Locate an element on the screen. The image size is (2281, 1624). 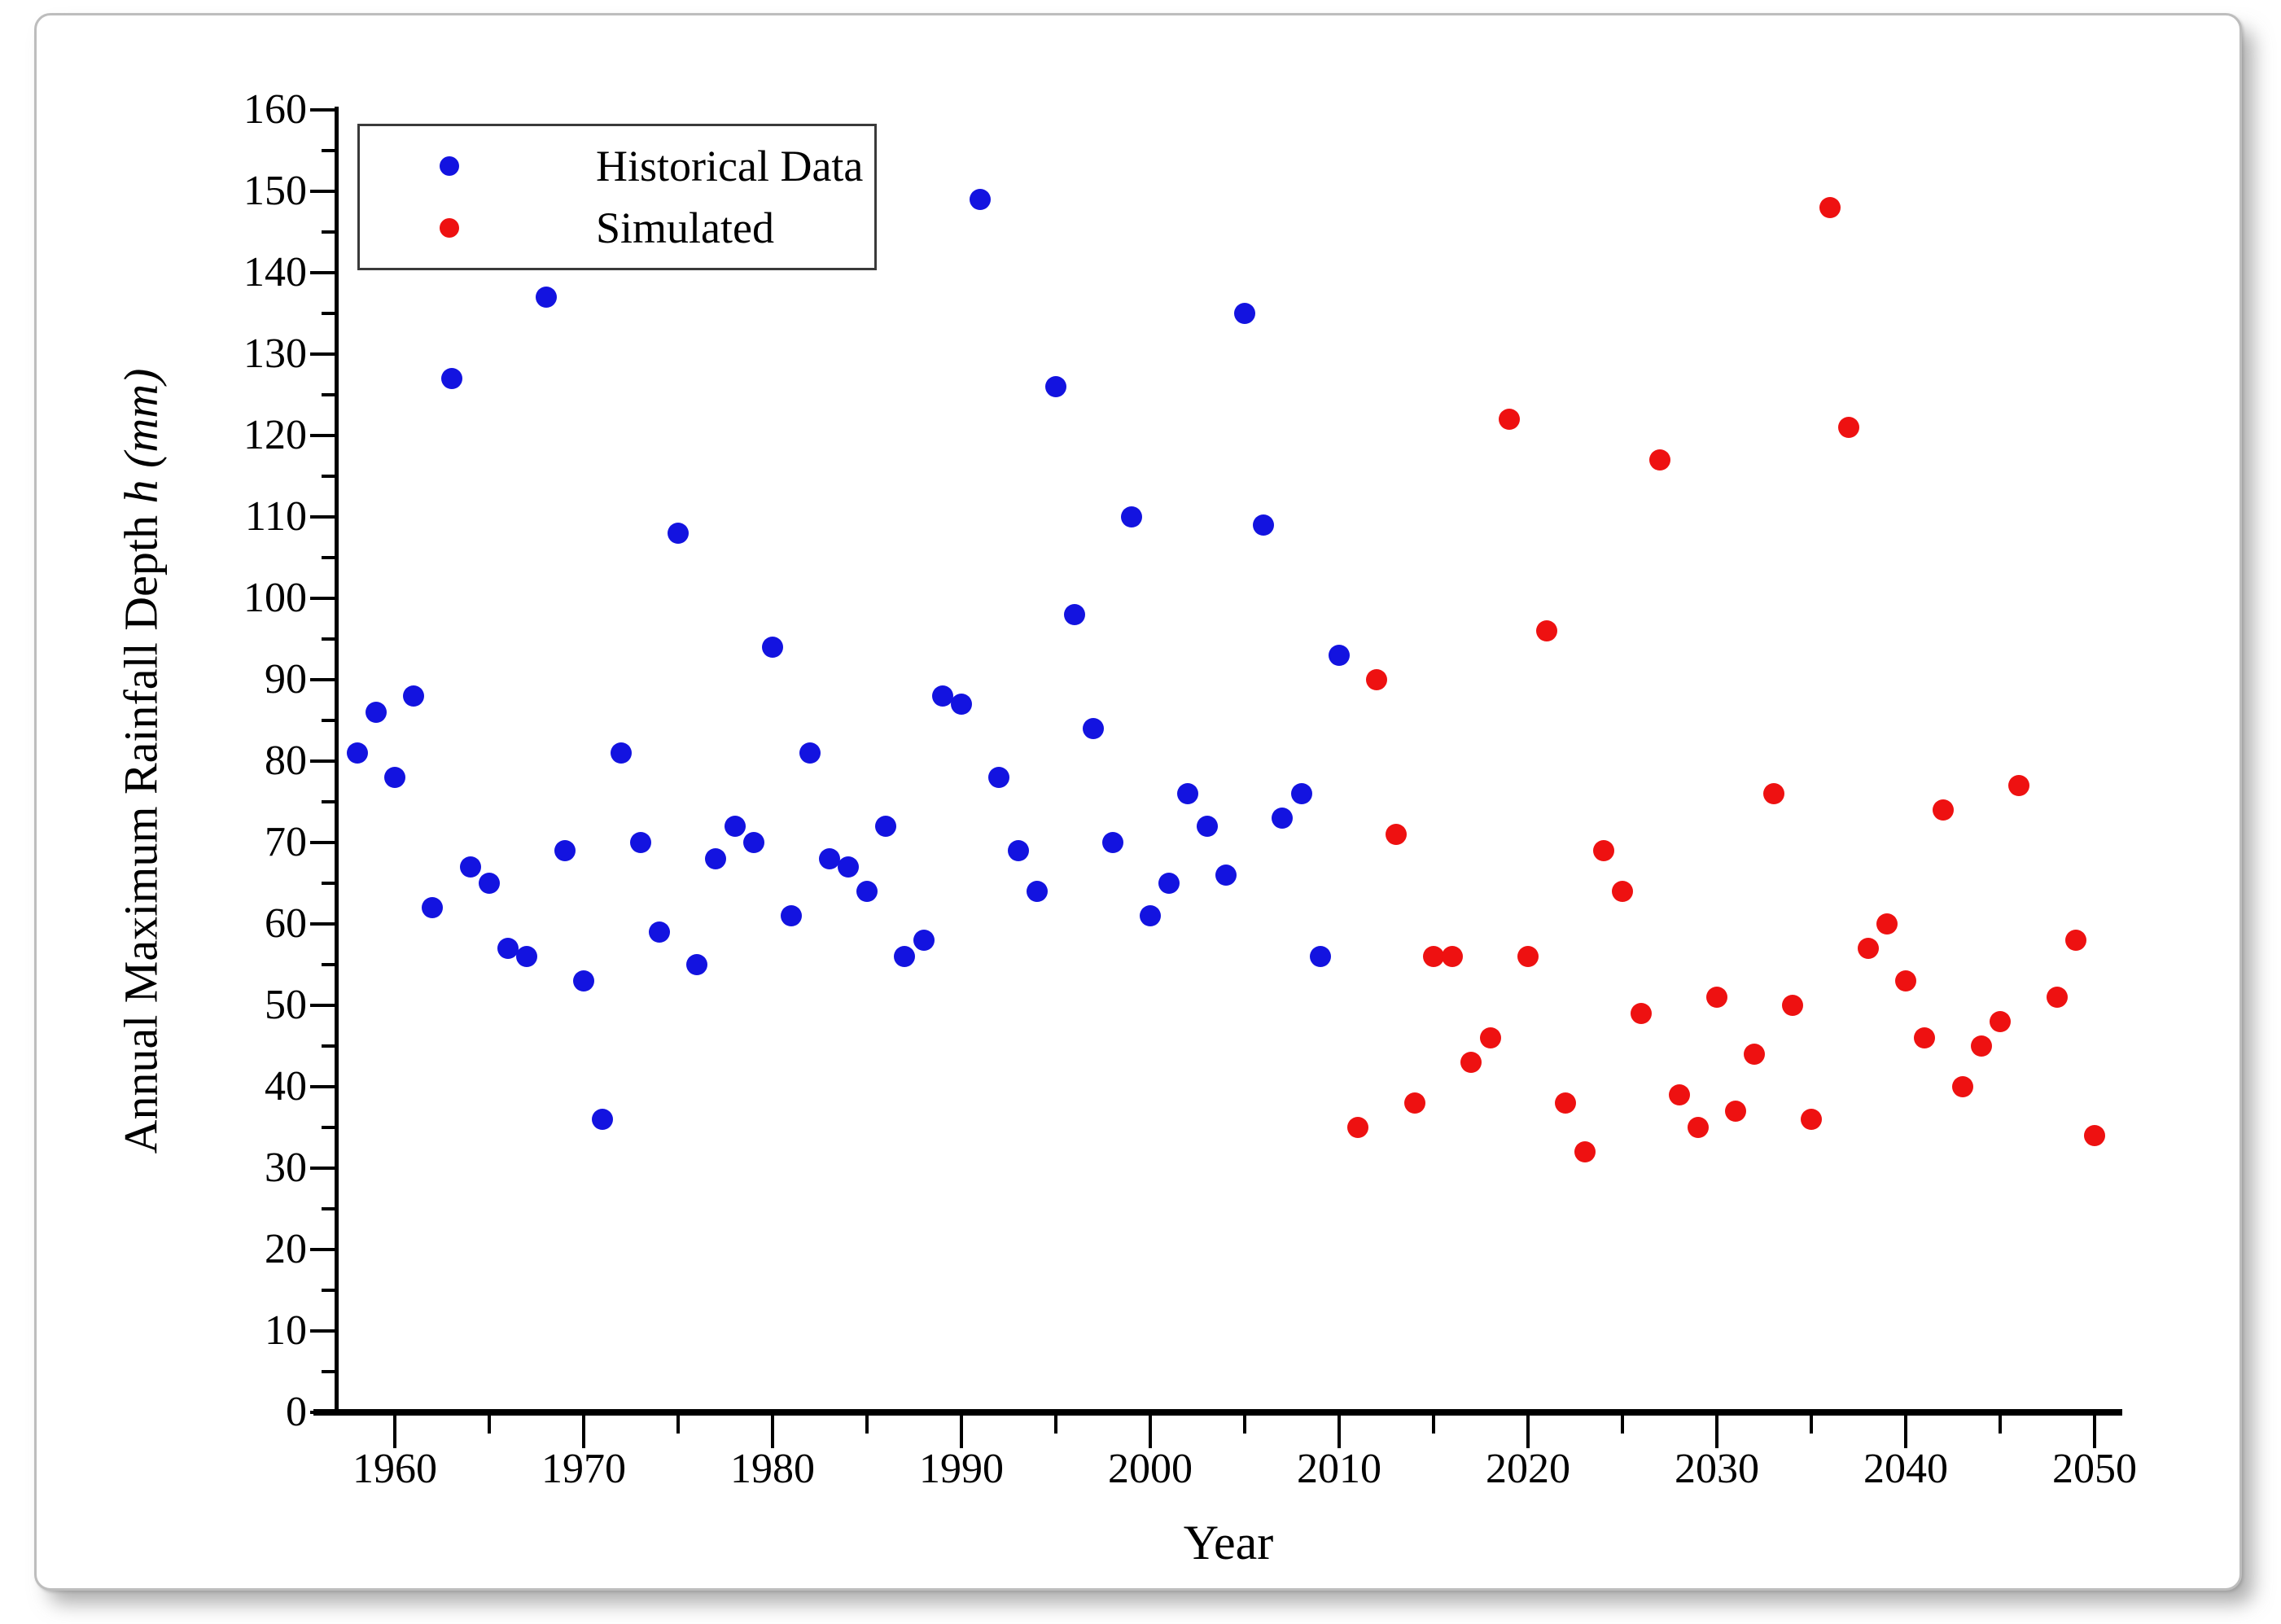
legend-row-historical: Historical Data is located at coordinates (617, 166).